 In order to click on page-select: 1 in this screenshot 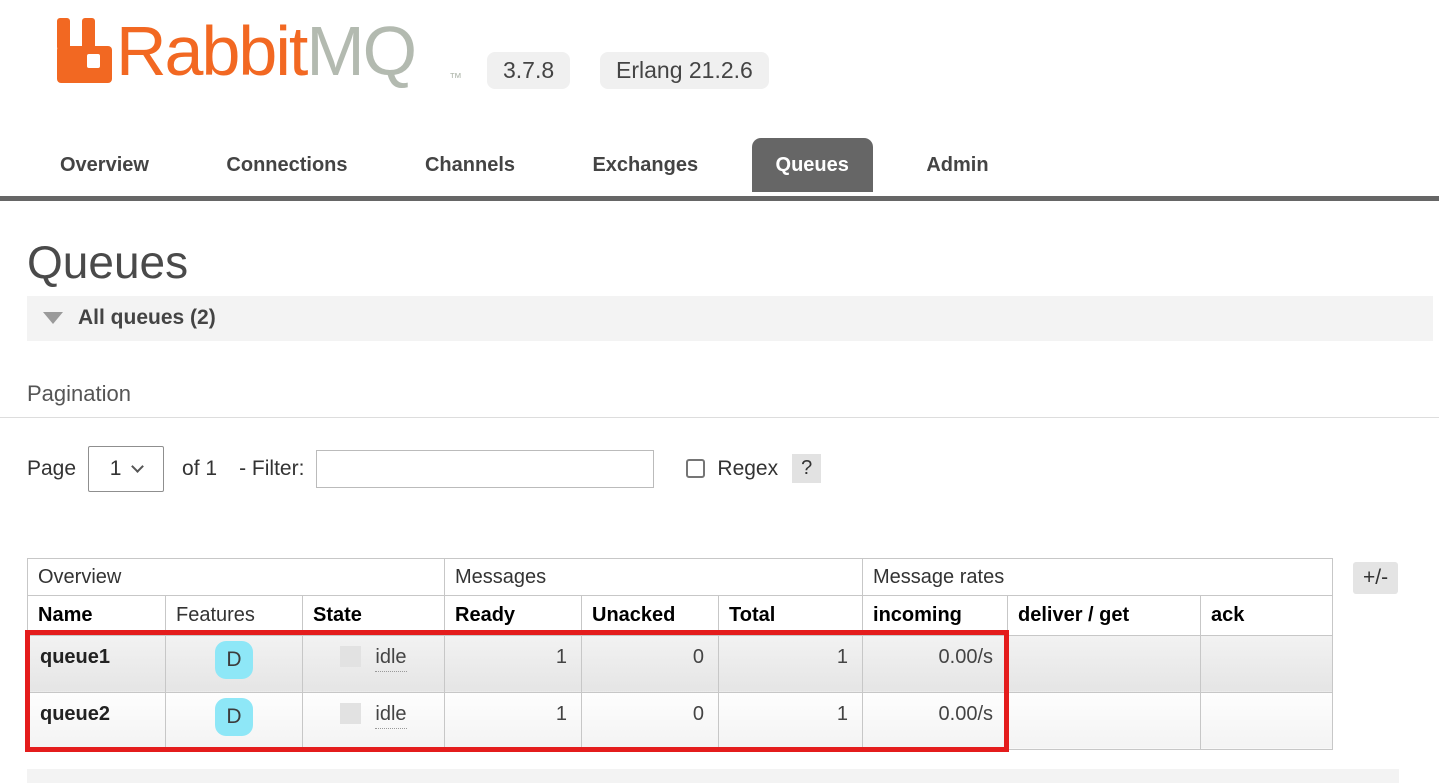, I will do `click(126, 468)`.